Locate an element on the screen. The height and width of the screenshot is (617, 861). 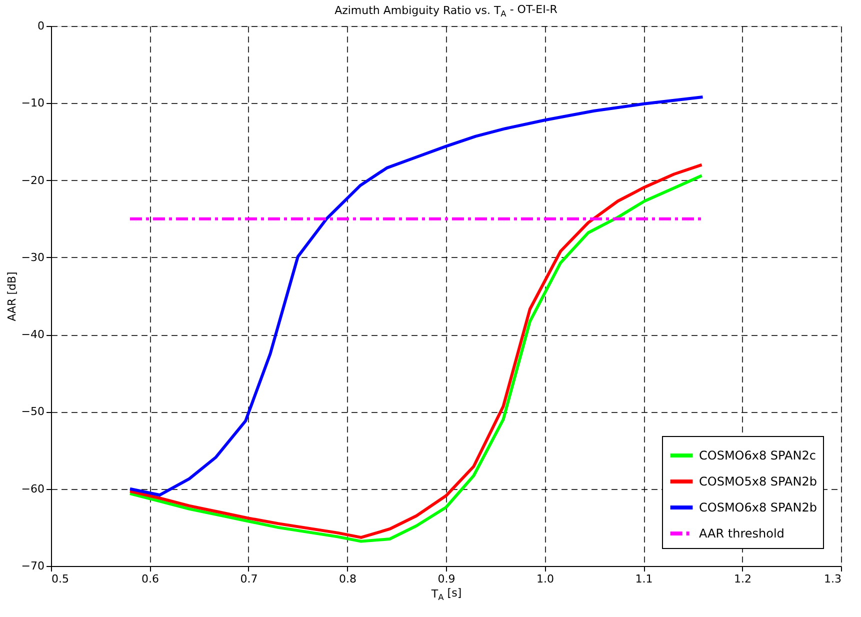
legend-label: AAR threshold is located at coordinates (741, 533).